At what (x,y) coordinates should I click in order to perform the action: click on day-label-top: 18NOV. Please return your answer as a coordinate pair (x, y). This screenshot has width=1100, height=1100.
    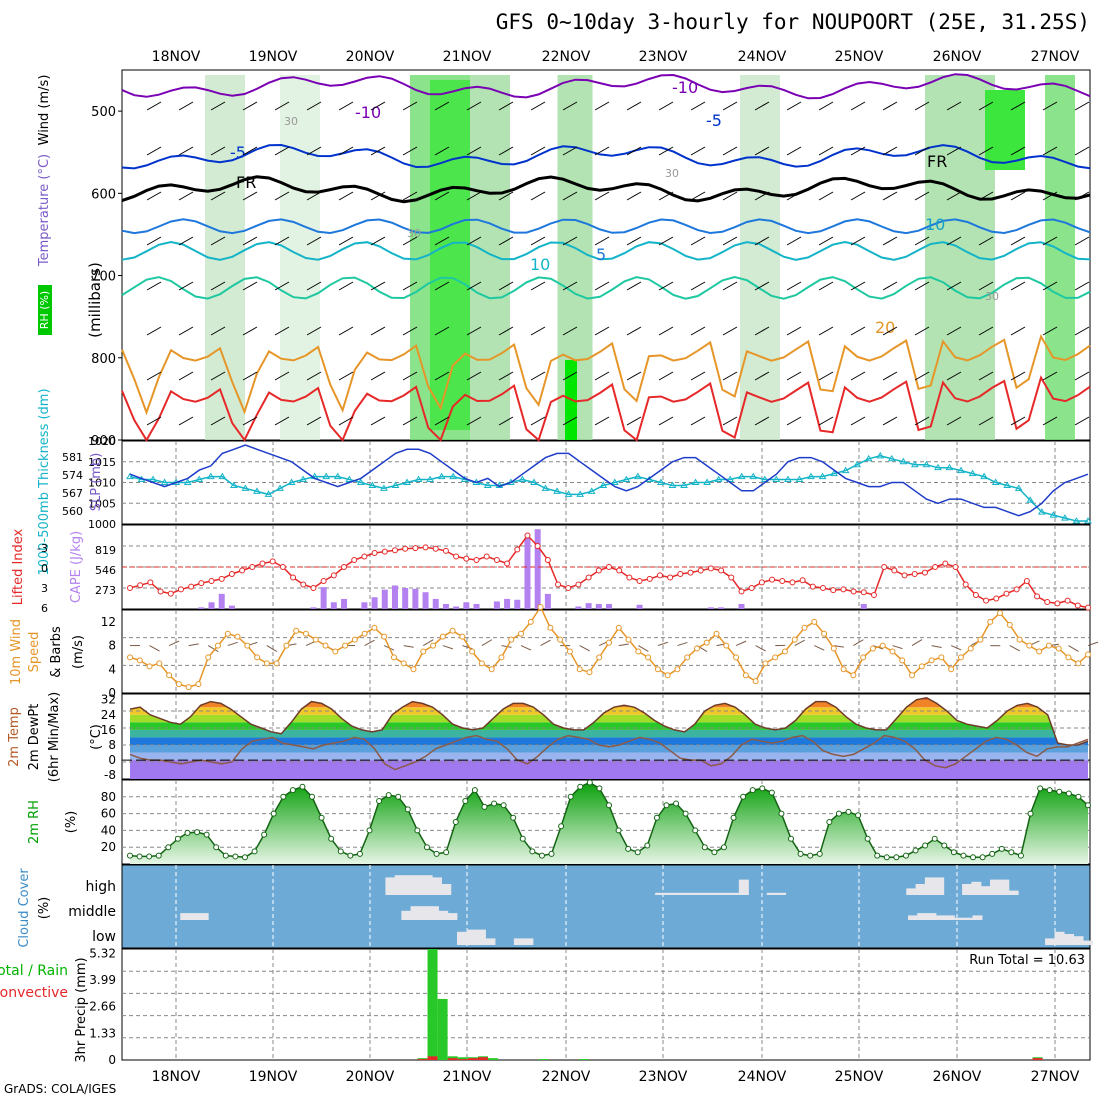
    Looking at the image, I should click on (176, 57).